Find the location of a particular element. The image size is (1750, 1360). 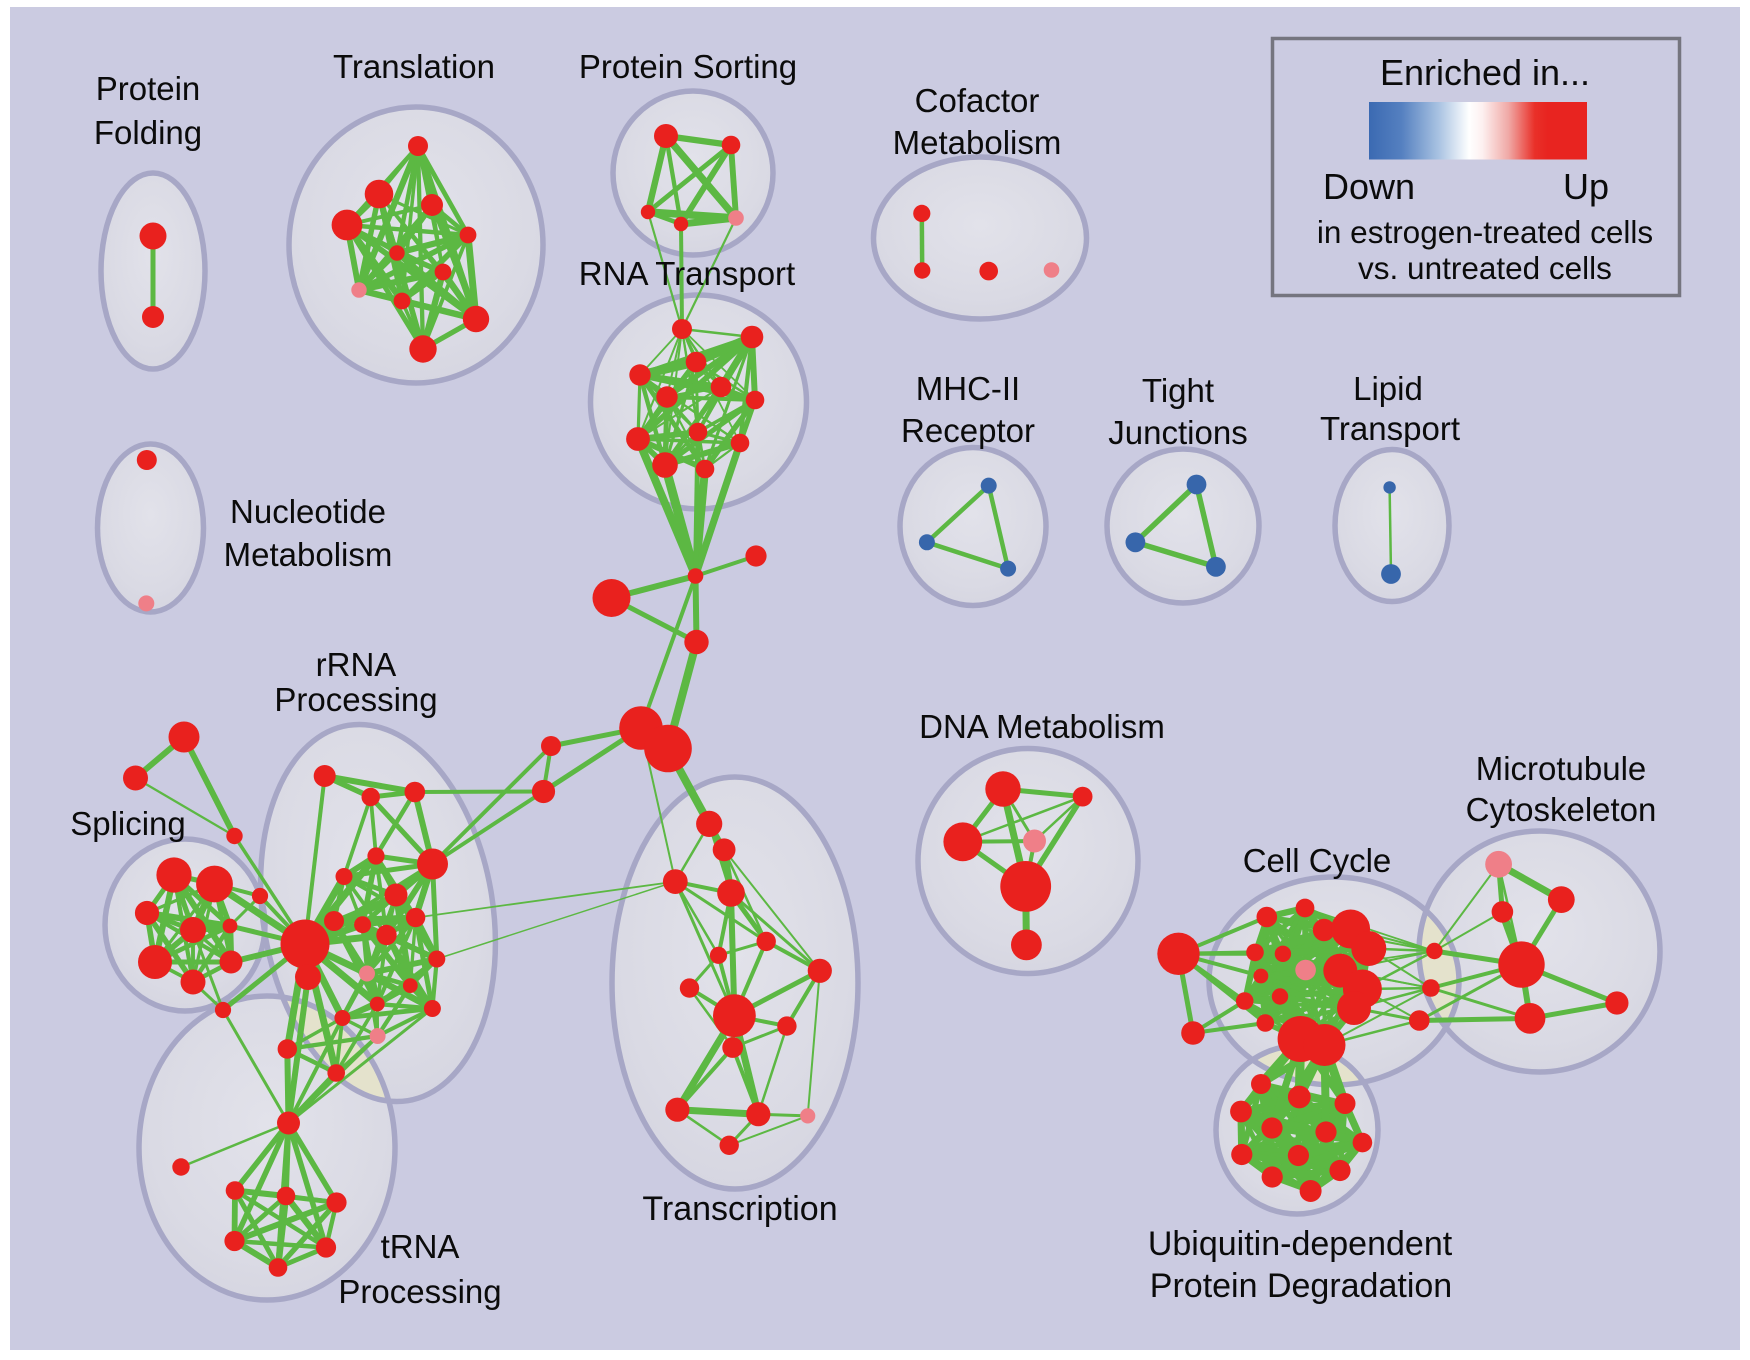

svg-text: Down is located at coordinates (1369, 186).